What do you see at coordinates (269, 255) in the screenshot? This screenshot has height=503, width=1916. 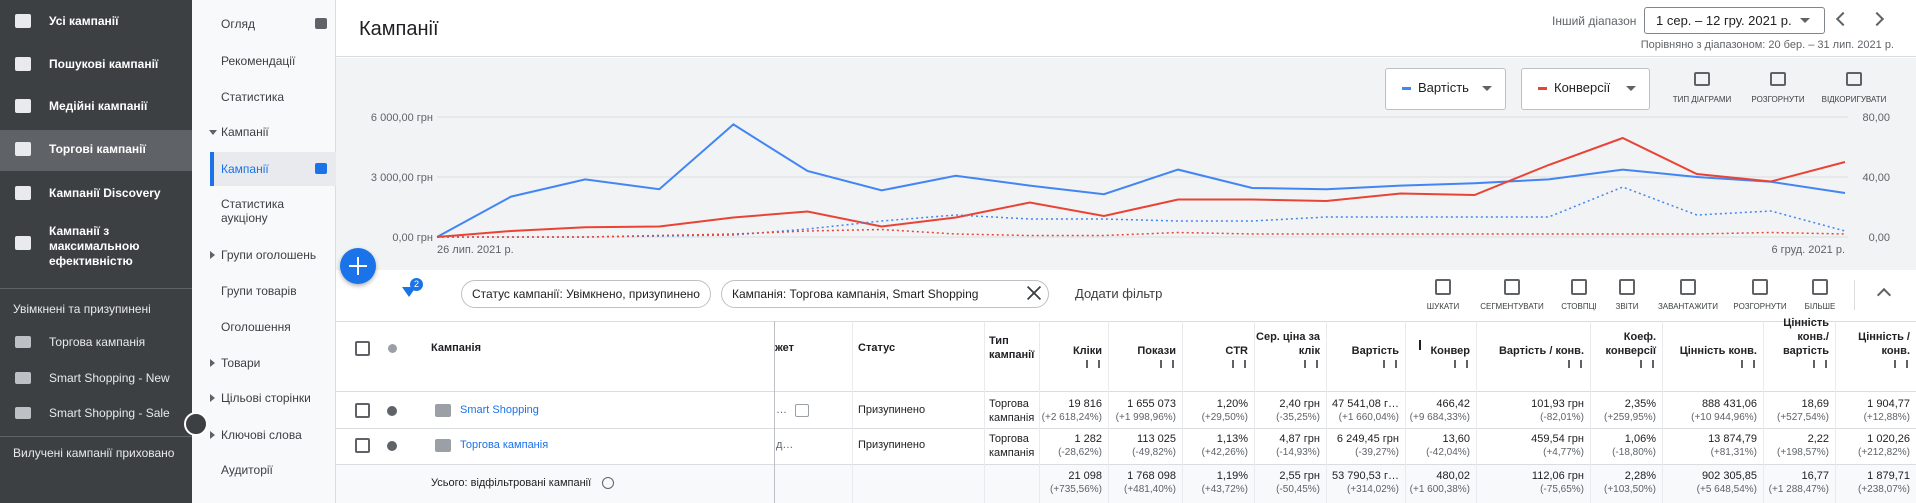 I see `nav-item: Групи оголошень` at bounding box center [269, 255].